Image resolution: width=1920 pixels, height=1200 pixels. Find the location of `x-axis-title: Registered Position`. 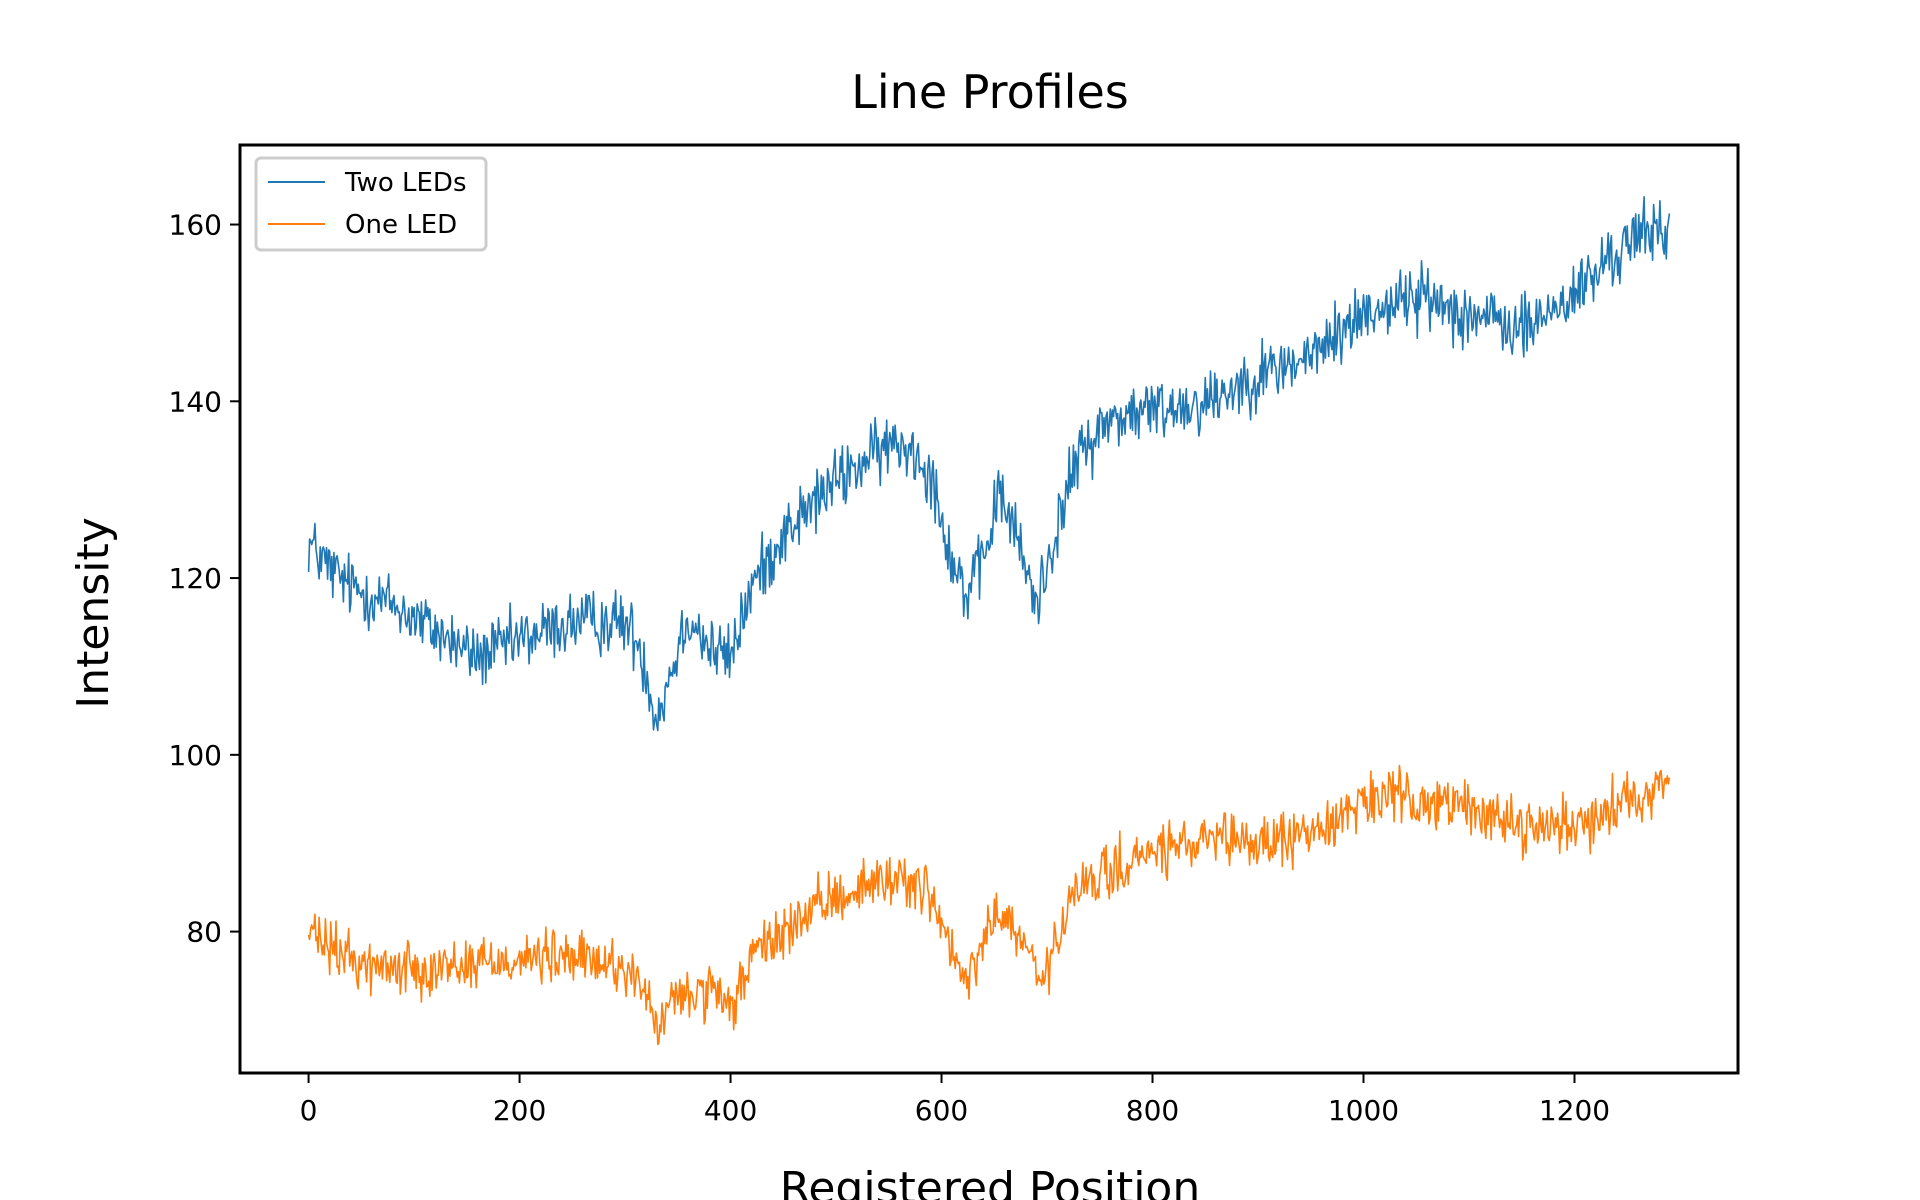

x-axis-title: Registered Position is located at coordinates (990, 1181).